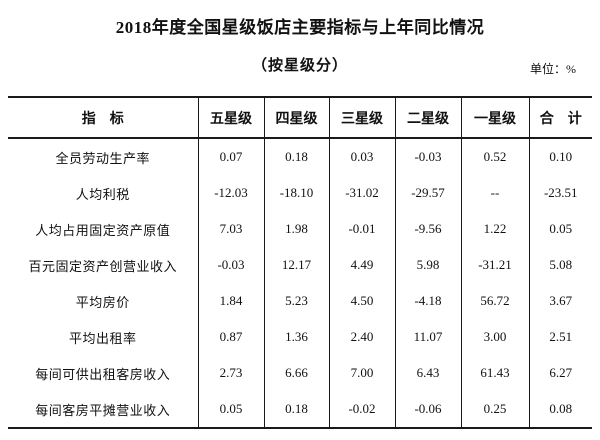  What do you see at coordinates (560, 337) in the screenshot?
I see `value-cell: 2.51` at bounding box center [560, 337].